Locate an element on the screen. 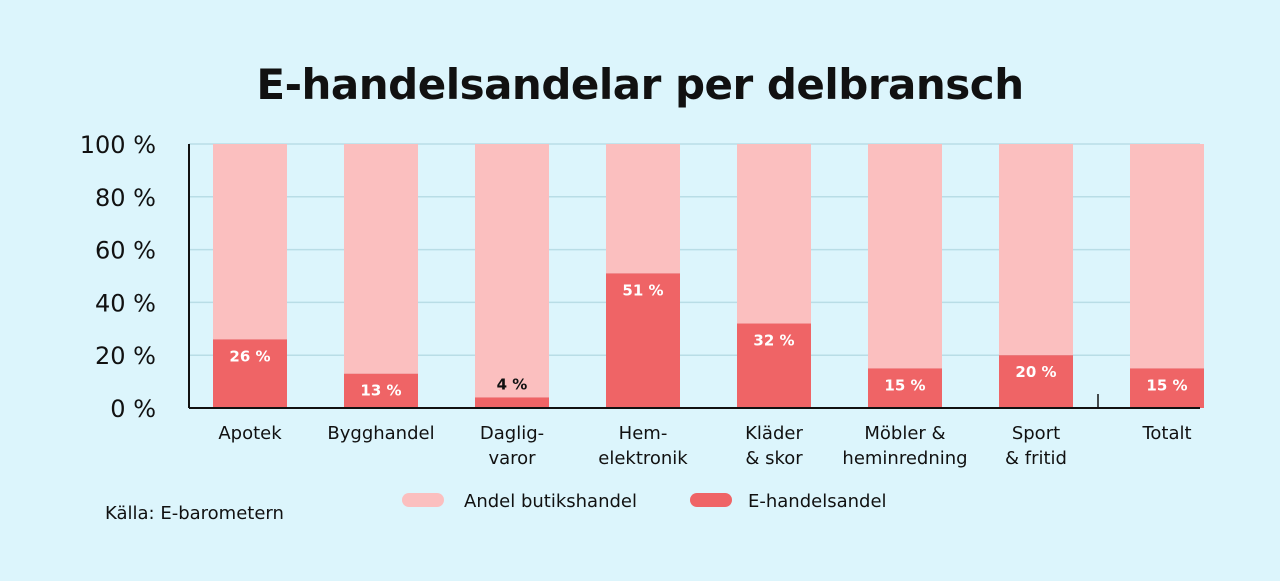  chart-title: E-handelsandelar per delbransch is located at coordinates (640, 84).